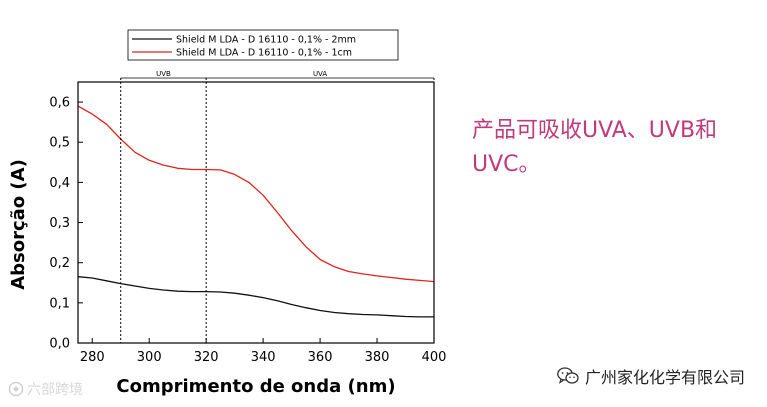 The width and height of the screenshot is (767, 407). I want to click on x-axis-label: Comprimento de onda (nm), so click(255, 386).